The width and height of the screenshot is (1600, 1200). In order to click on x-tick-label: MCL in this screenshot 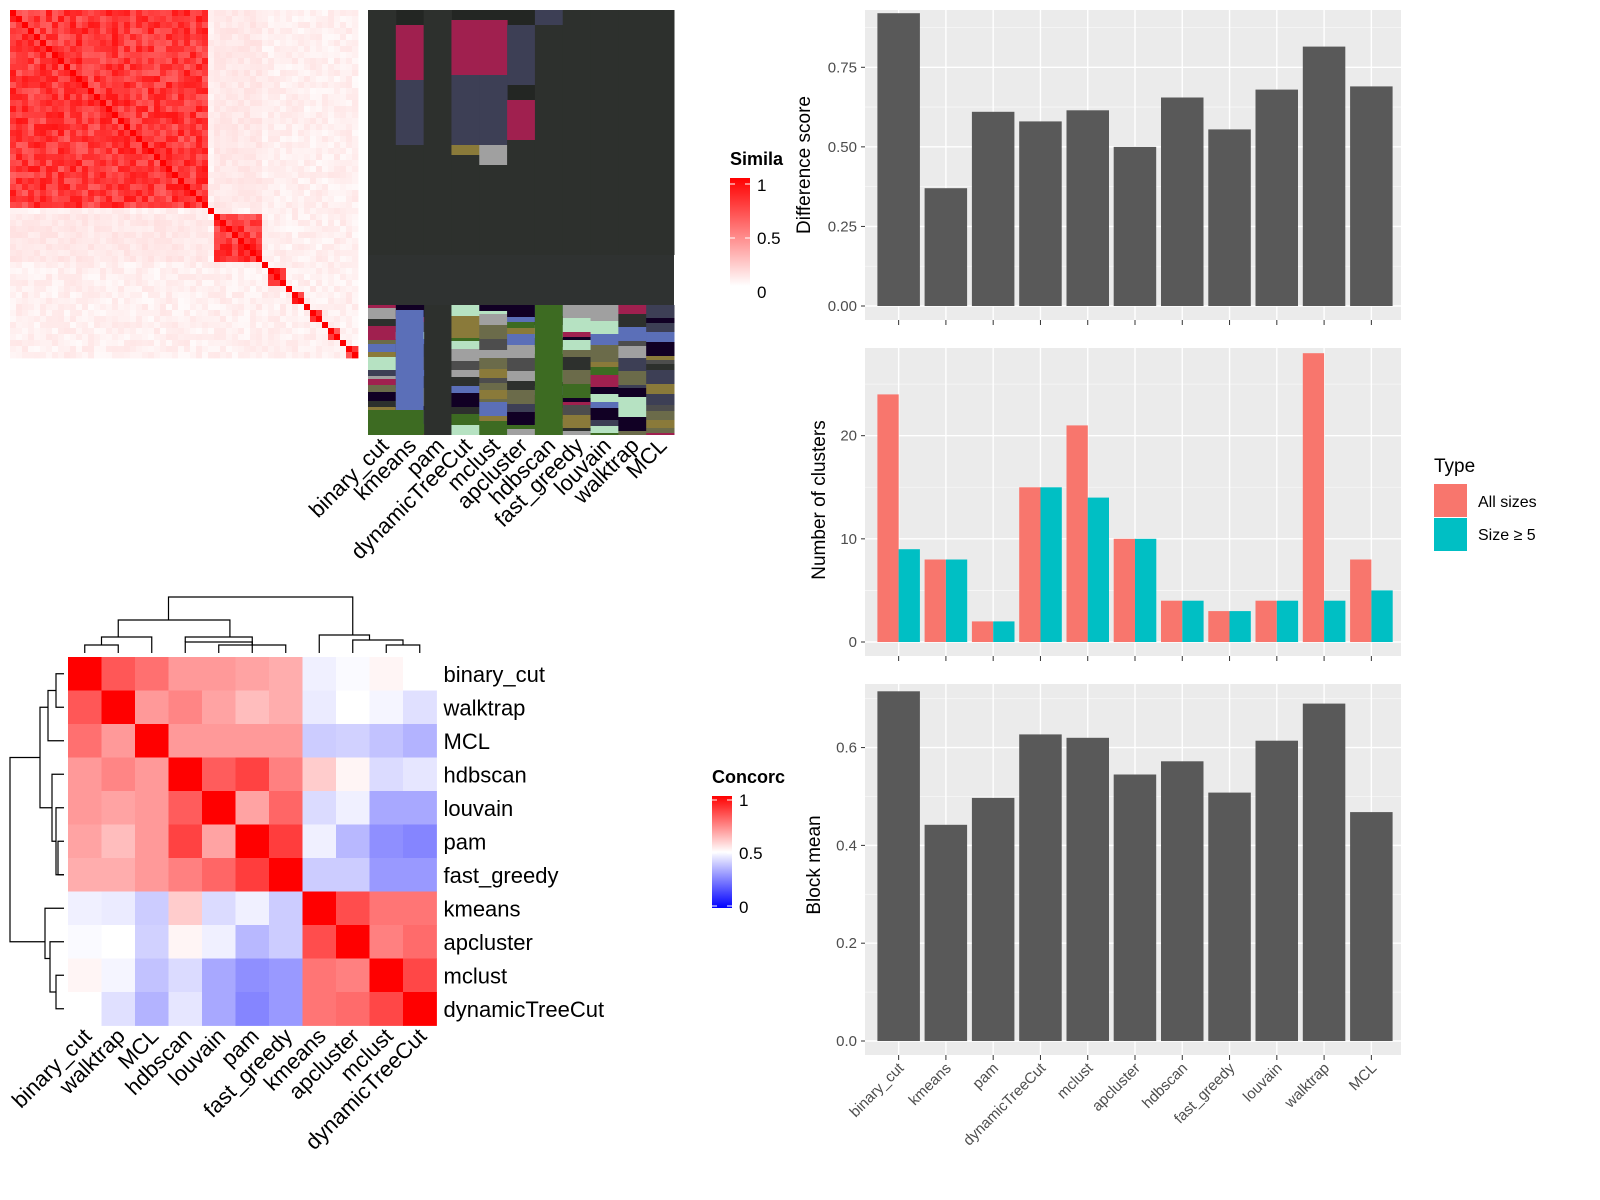, I will do `click(1363, 1077)`.